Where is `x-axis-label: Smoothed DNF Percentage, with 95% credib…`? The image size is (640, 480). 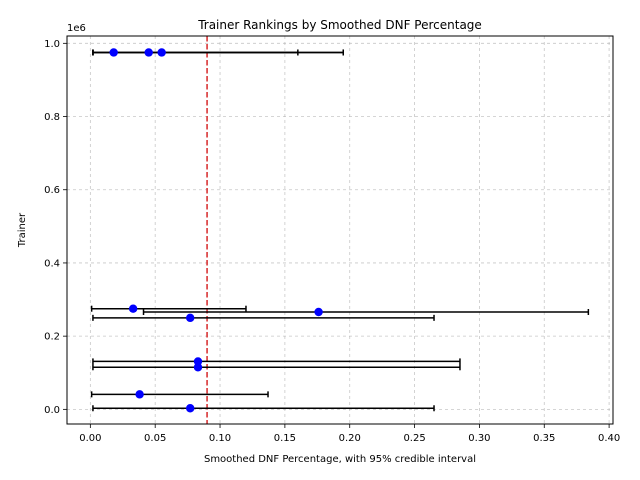 x-axis-label: Smoothed DNF Percentage, with 95% credib… is located at coordinates (340, 459).